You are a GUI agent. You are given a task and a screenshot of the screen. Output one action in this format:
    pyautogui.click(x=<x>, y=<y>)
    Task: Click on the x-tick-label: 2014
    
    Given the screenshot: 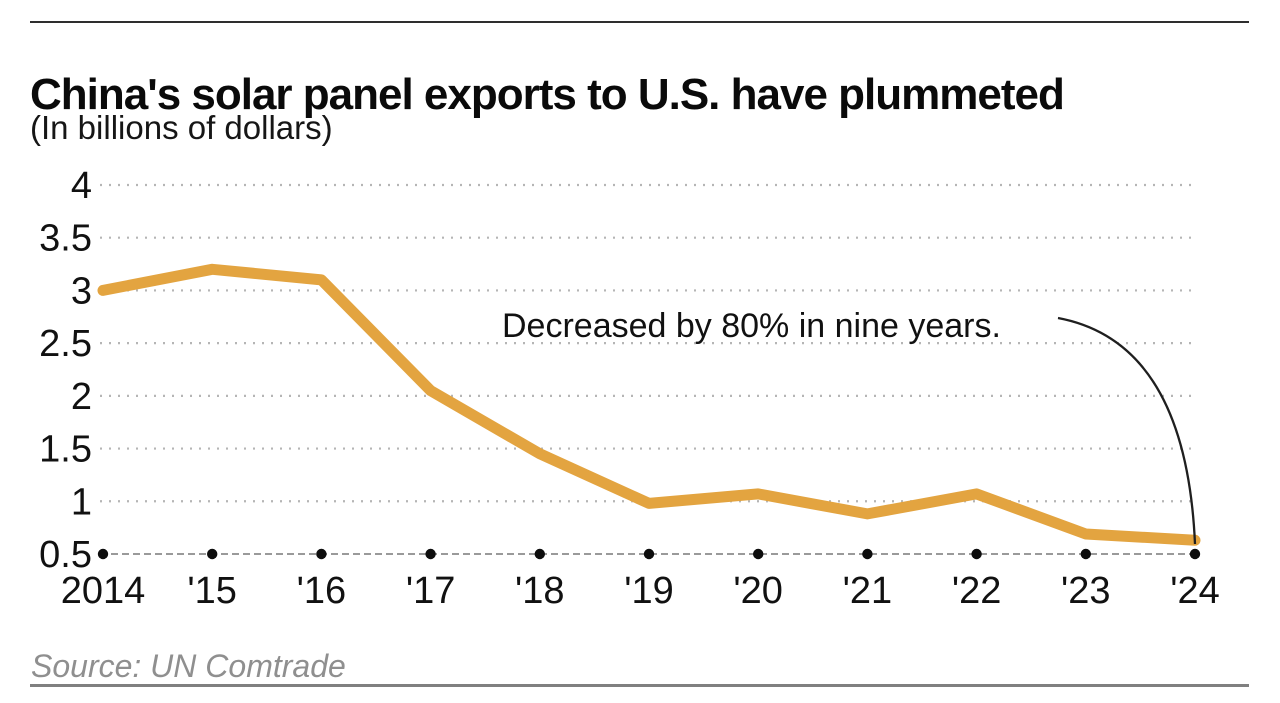 What is the action you would take?
    pyautogui.click(x=103, y=591)
    